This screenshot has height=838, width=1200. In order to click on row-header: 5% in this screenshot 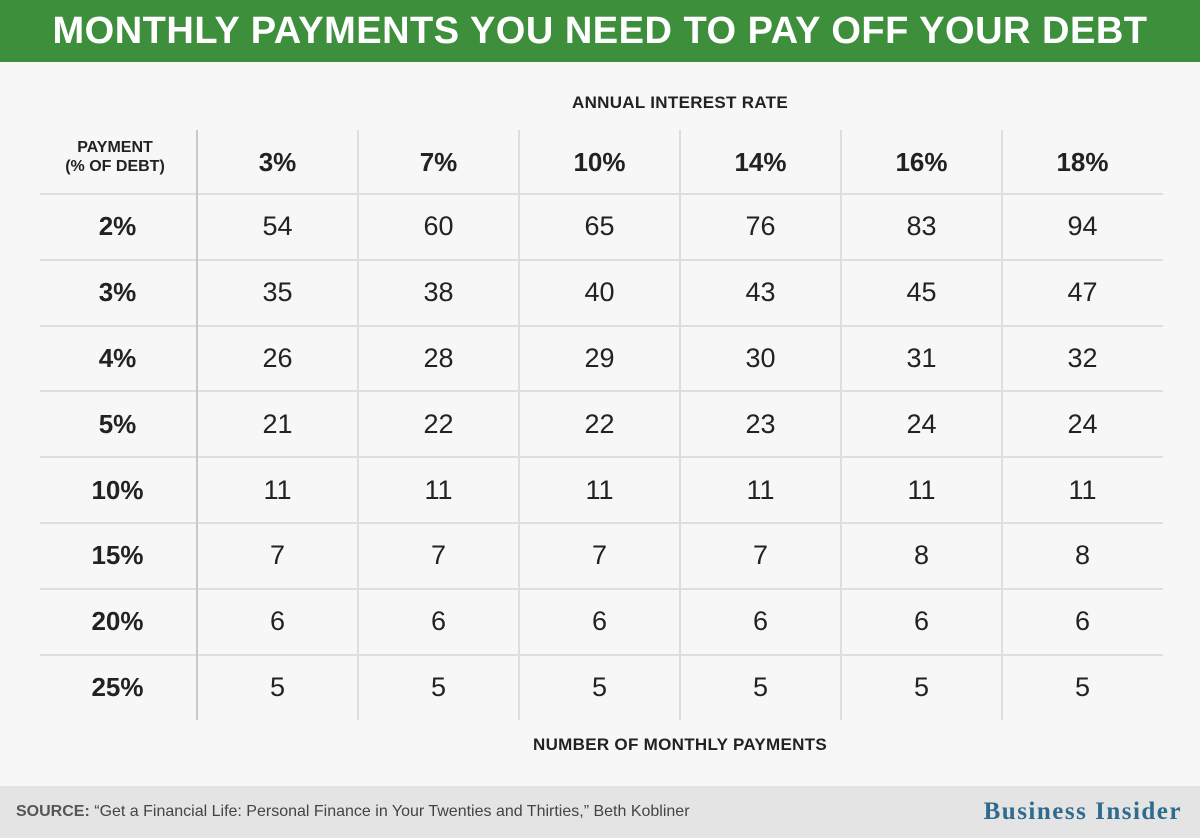, I will do `click(117, 423)`.